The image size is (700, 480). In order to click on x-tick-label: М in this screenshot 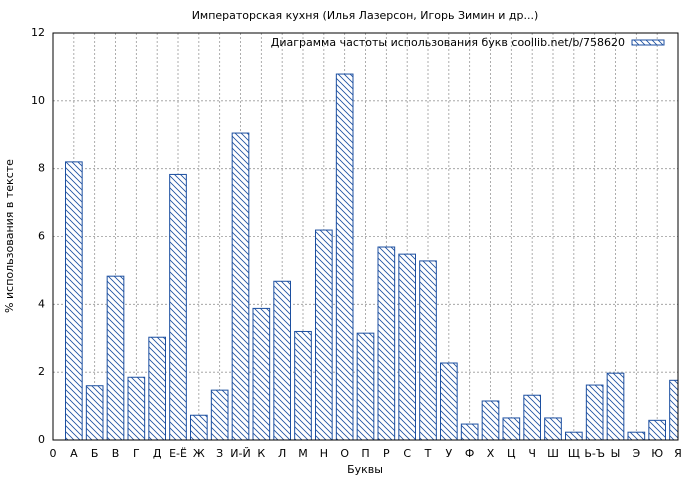, I will do `click(303, 453)`.